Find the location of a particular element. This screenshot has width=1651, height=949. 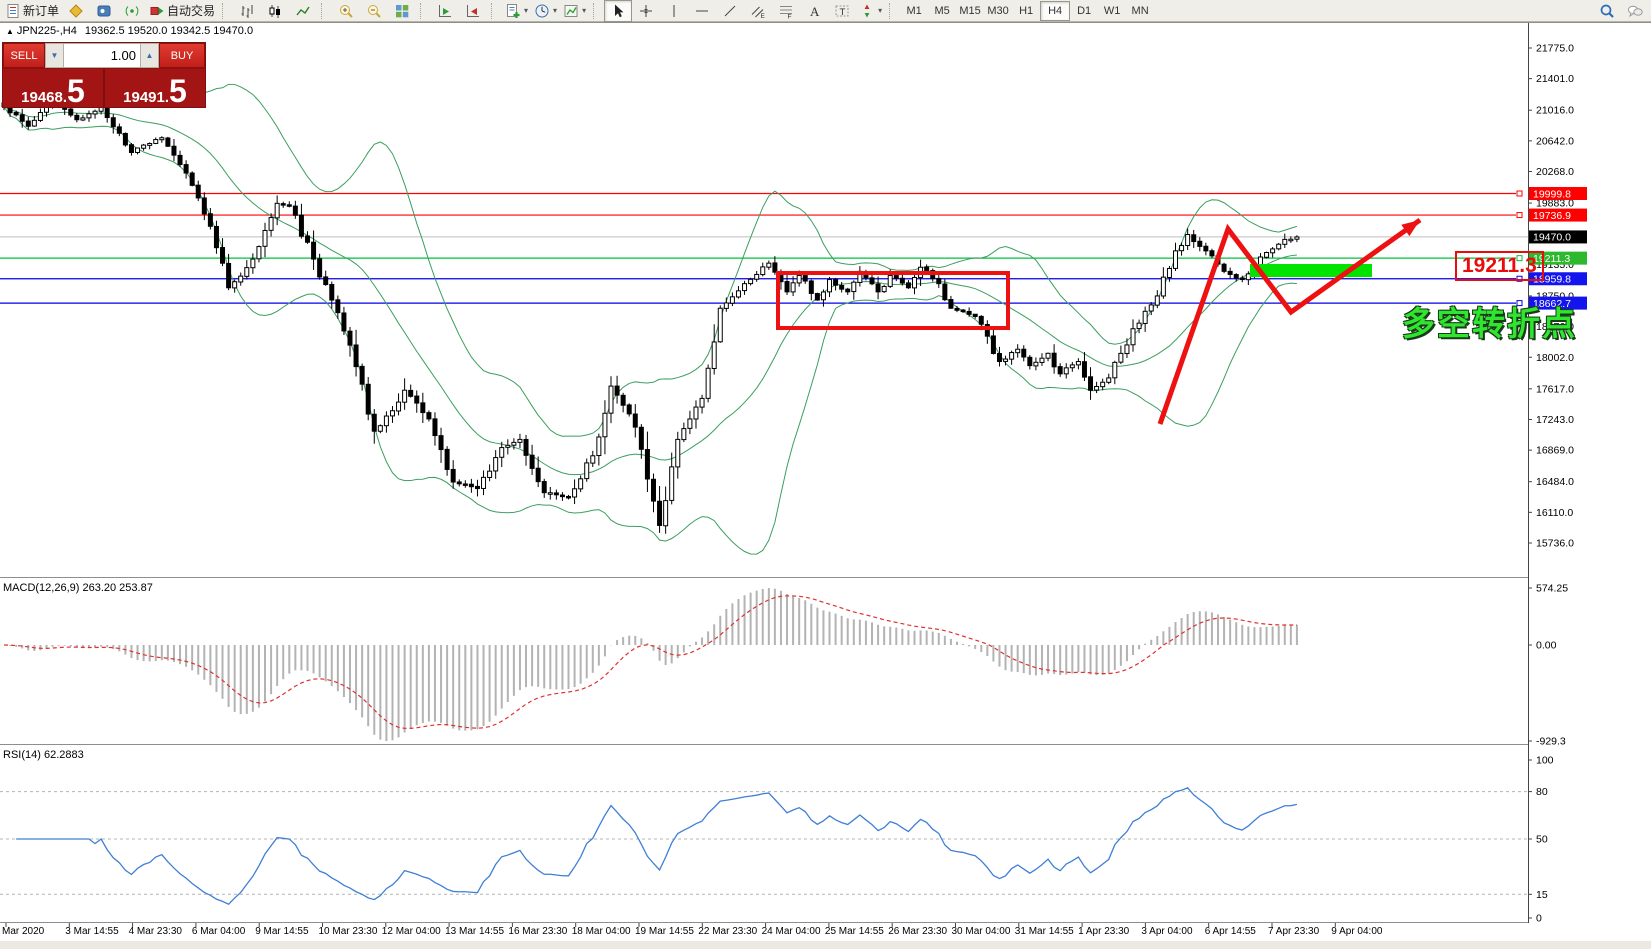

price-axis-tick-label: 18002.0 is located at coordinates (1555, 358).